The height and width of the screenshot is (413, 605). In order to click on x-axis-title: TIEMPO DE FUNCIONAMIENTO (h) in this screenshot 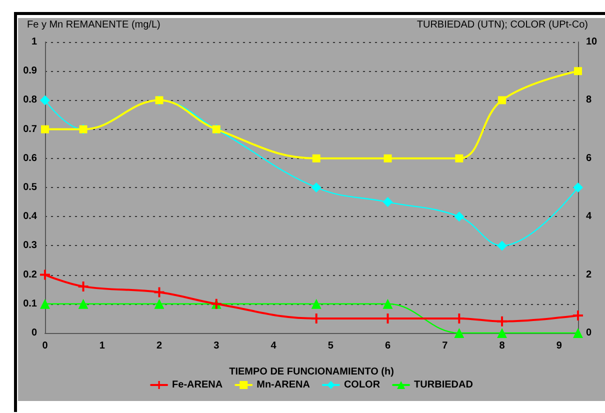, I will do `click(311, 372)`.